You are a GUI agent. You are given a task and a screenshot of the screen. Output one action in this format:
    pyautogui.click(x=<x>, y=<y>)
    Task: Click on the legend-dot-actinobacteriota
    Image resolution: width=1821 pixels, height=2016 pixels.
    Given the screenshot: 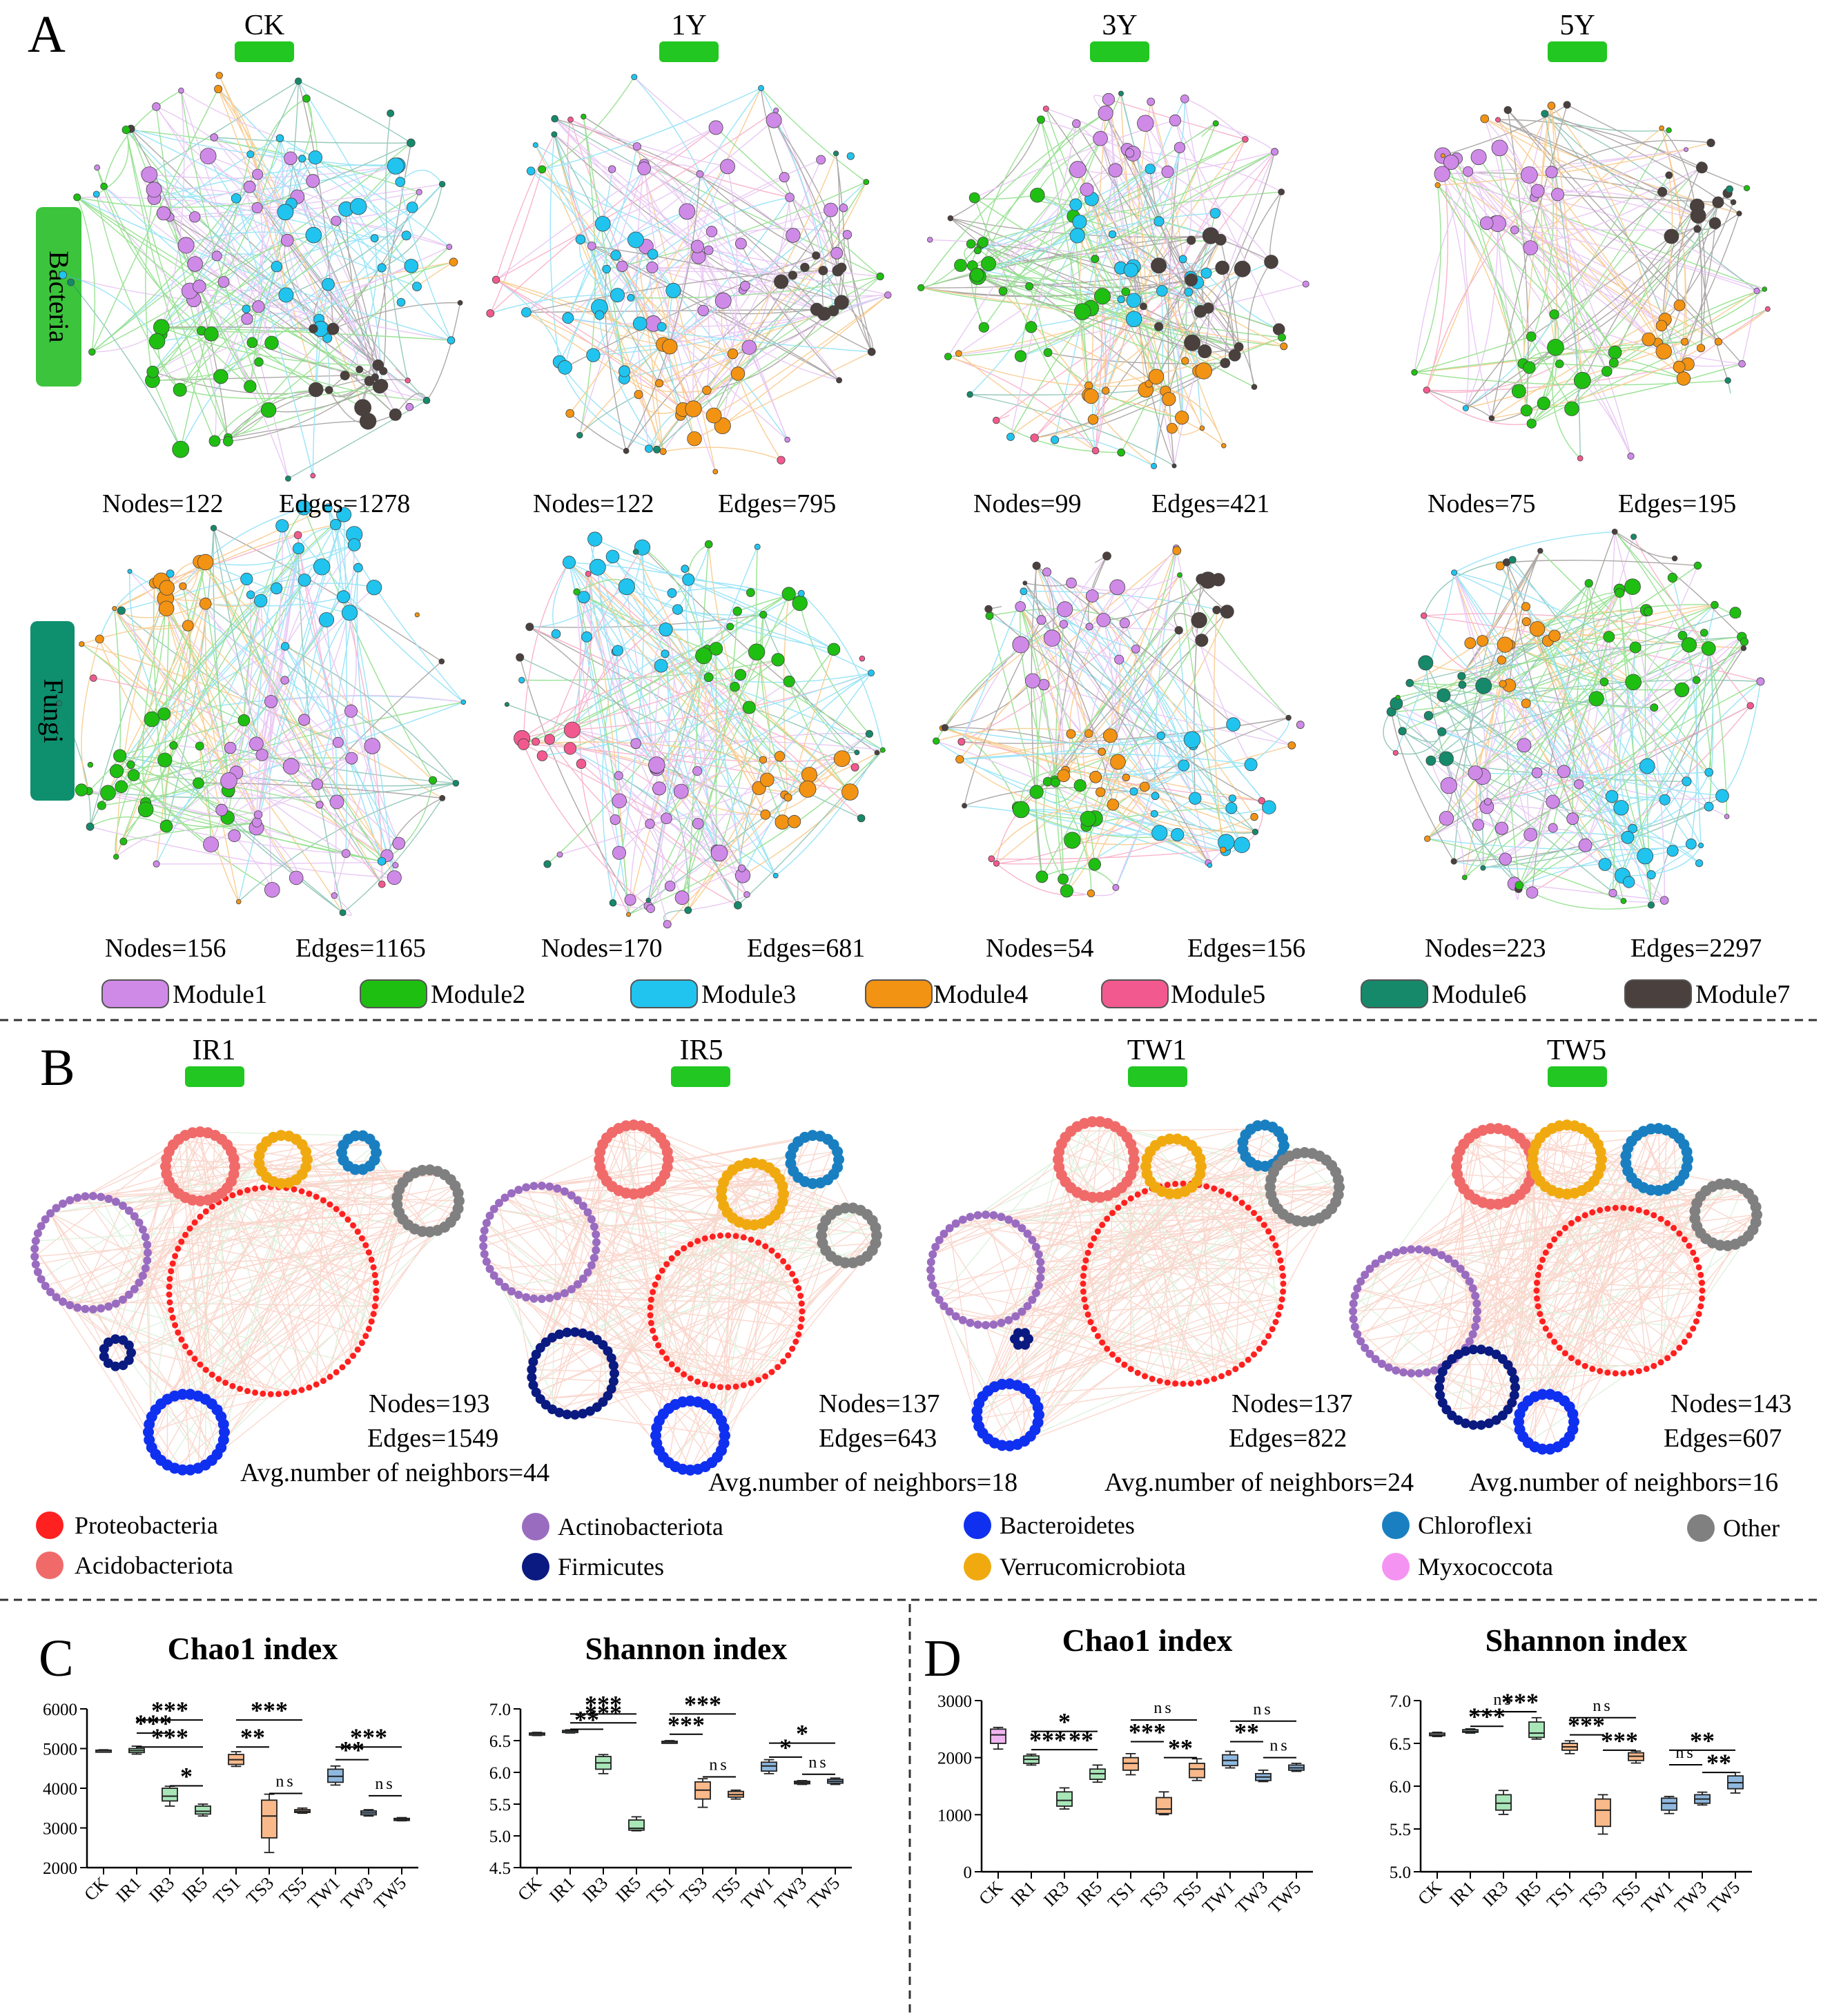 What is the action you would take?
    pyautogui.click(x=535, y=1526)
    